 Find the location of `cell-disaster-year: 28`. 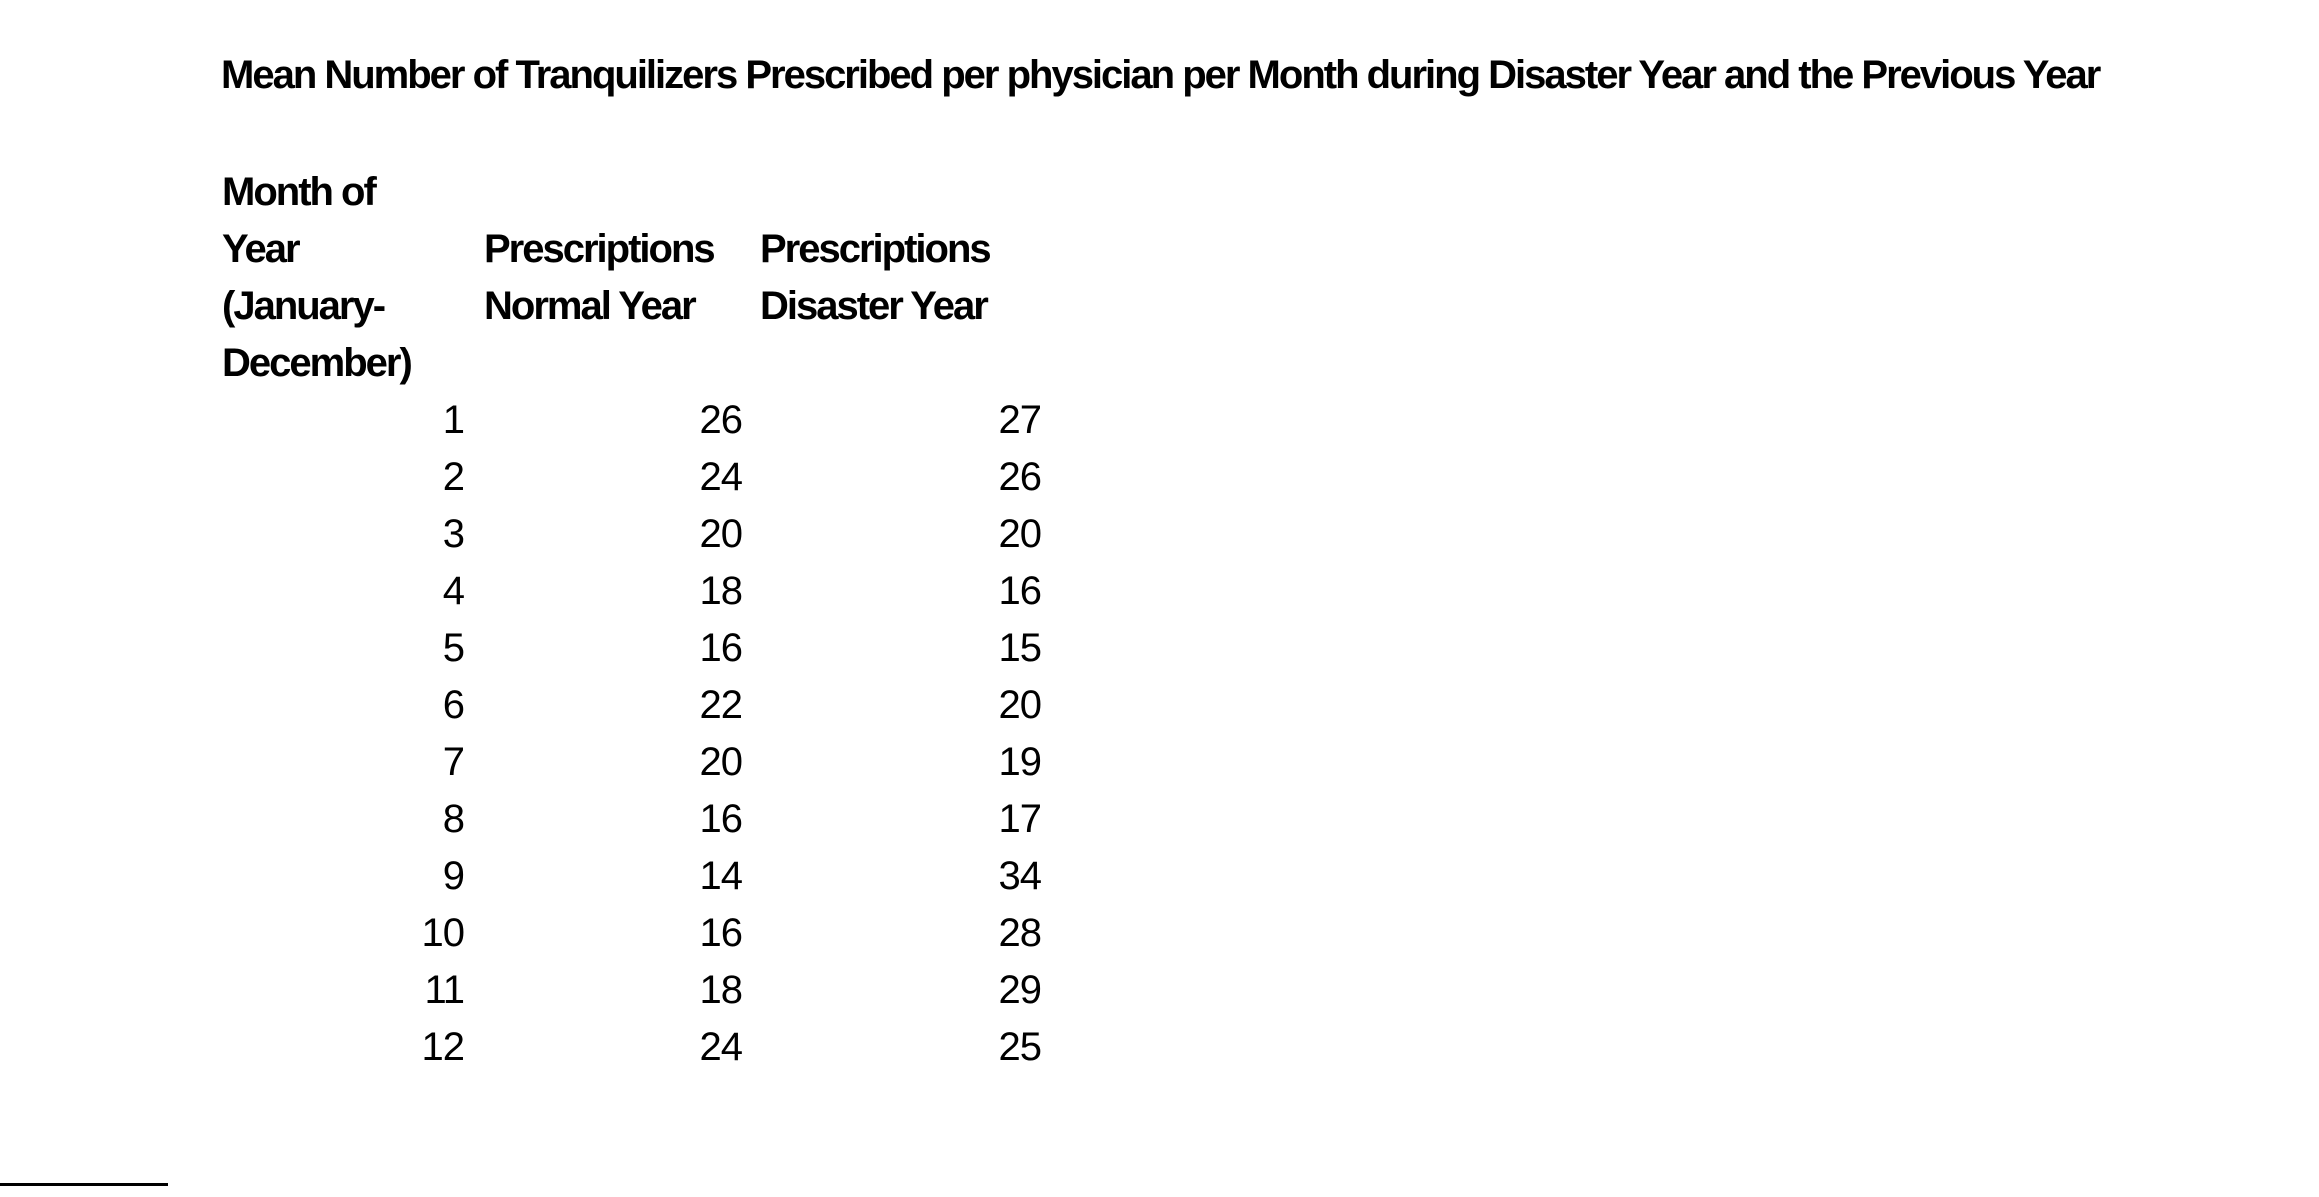

cell-disaster-year: 28 is located at coordinates (1020, 933).